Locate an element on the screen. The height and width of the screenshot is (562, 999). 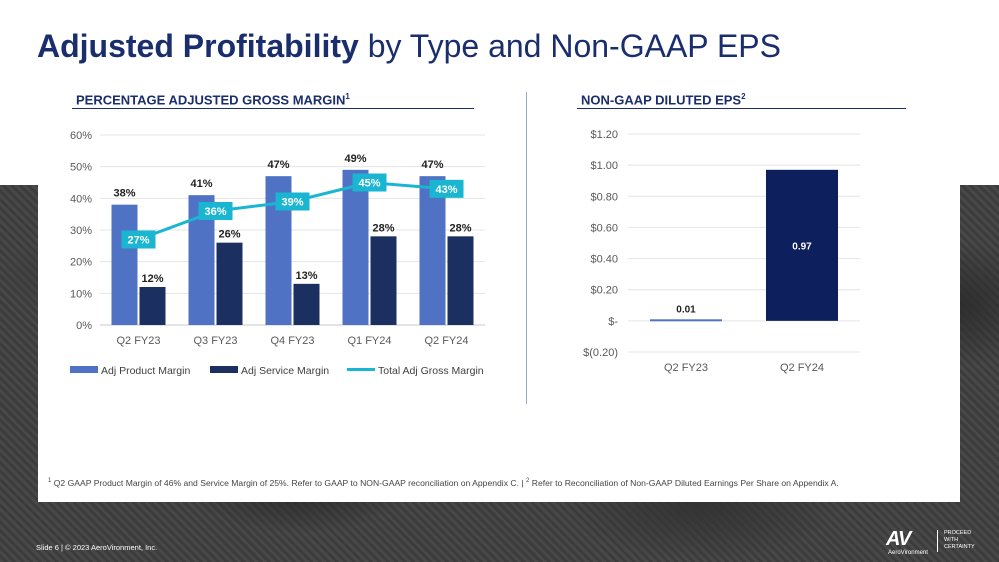
company-logo: AV AeroVironment is located at coordinates (907, 542).